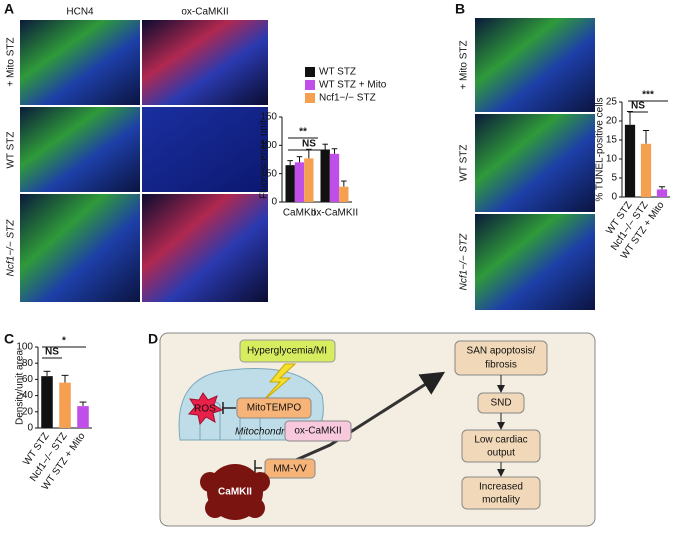 This screenshot has width=700, height=538. I want to click on node-label: ox-CaMKII, so click(317, 431).